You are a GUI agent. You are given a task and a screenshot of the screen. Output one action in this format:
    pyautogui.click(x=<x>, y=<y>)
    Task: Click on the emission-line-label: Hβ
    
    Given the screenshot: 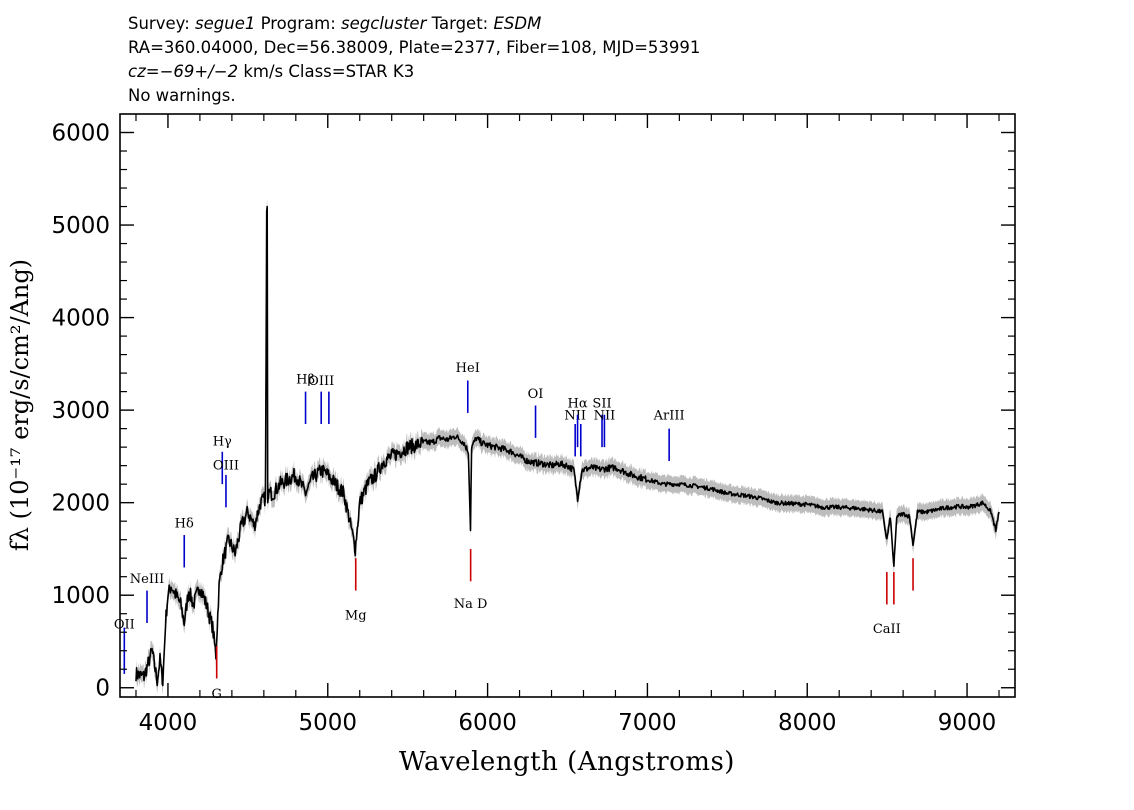 What is the action you would take?
    pyautogui.click(x=305, y=379)
    